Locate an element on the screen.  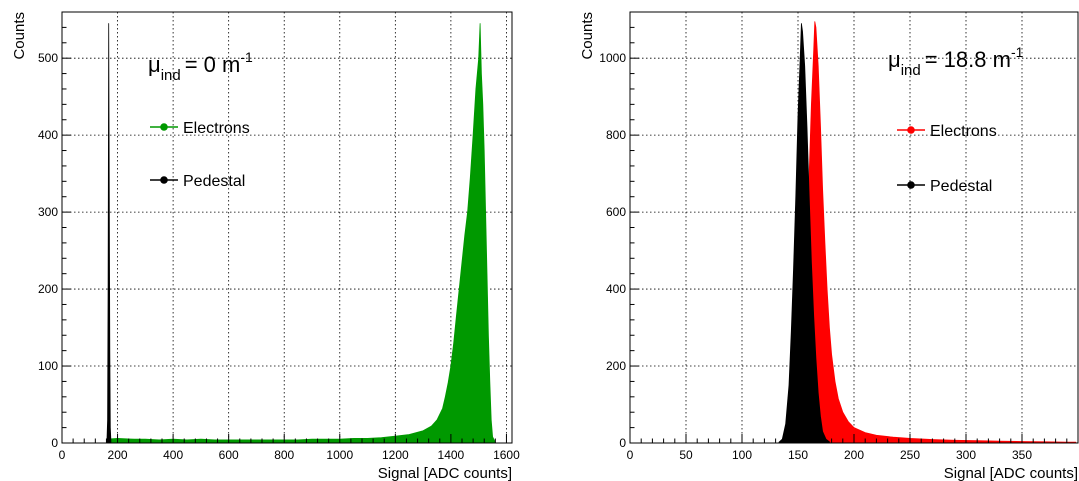
x-tick-label: 250 is located at coordinates (910, 455).